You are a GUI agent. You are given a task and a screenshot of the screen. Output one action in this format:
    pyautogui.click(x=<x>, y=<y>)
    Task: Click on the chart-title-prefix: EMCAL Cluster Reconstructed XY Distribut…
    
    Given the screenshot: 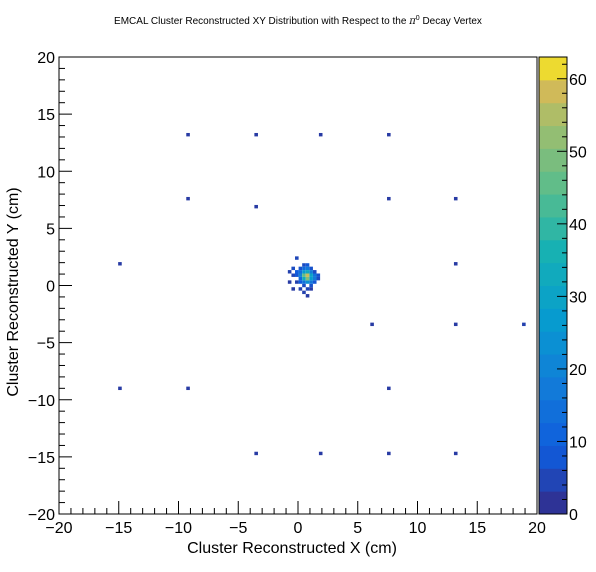 What is the action you would take?
    pyautogui.click(x=261, y=21)
    